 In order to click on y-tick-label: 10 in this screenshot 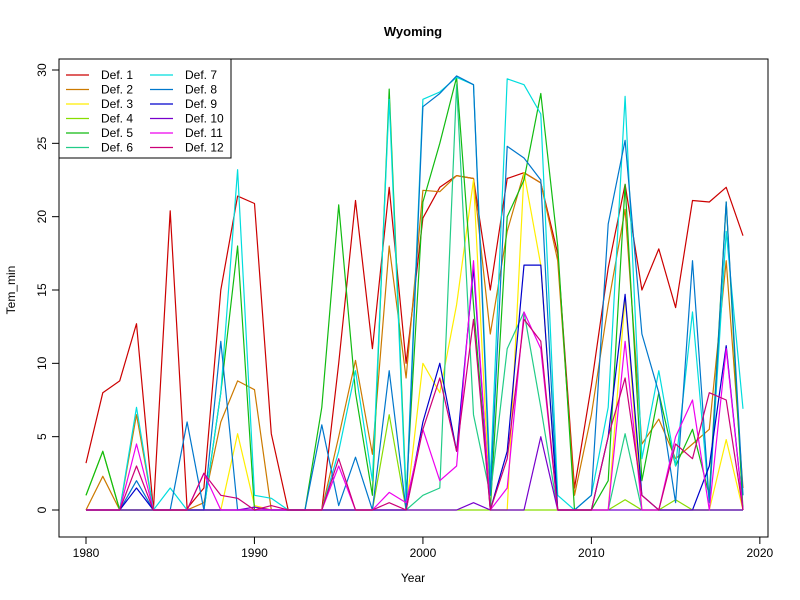, I will do `click(42, 363)`.